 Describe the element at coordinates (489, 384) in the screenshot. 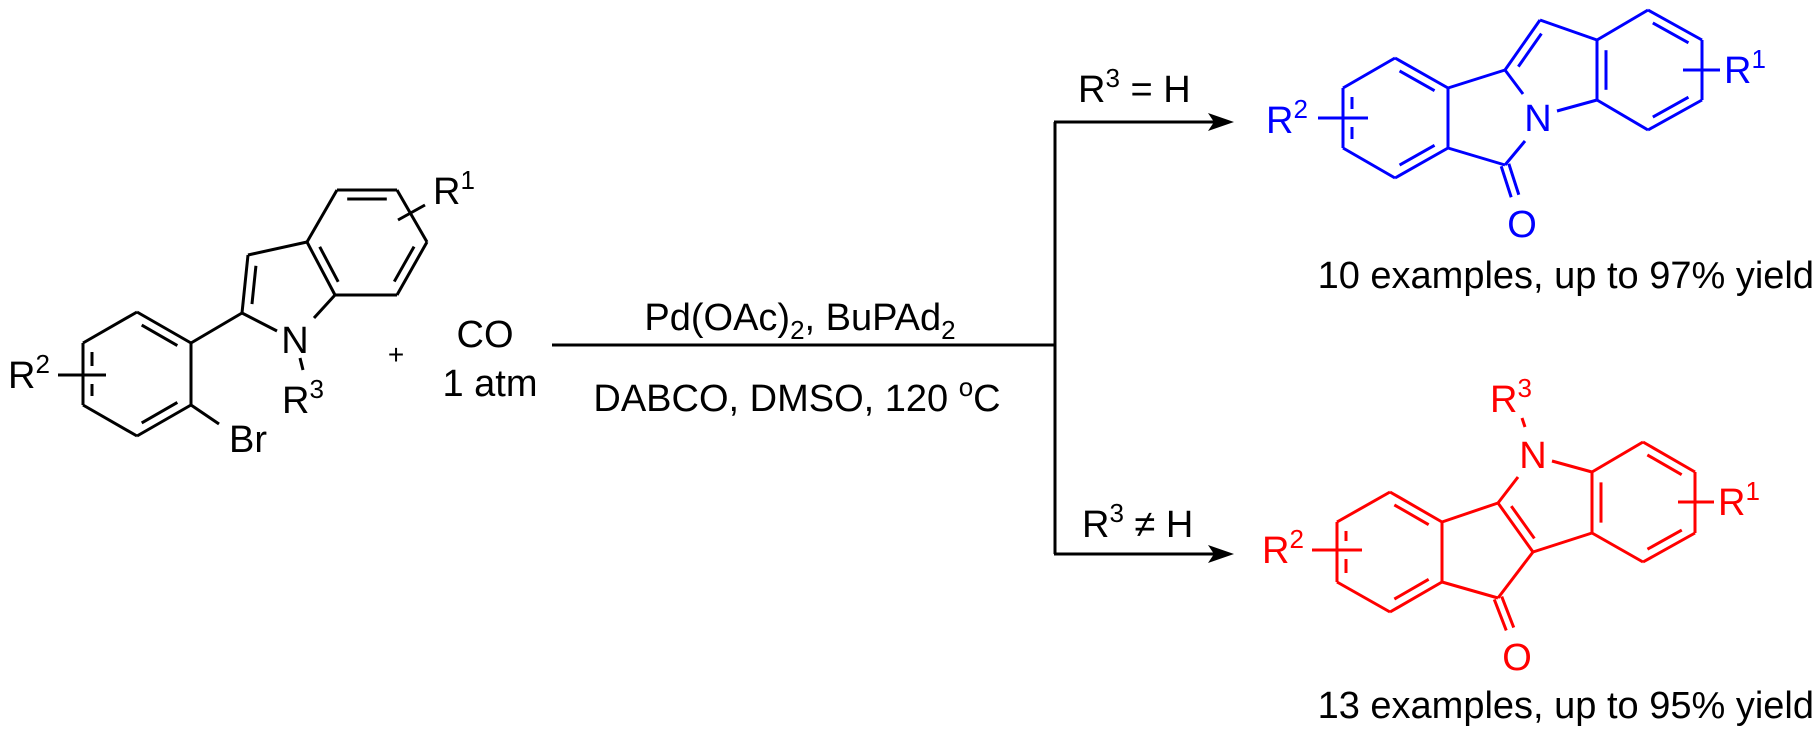

I see `co-pressure: 1 atm` at that location.